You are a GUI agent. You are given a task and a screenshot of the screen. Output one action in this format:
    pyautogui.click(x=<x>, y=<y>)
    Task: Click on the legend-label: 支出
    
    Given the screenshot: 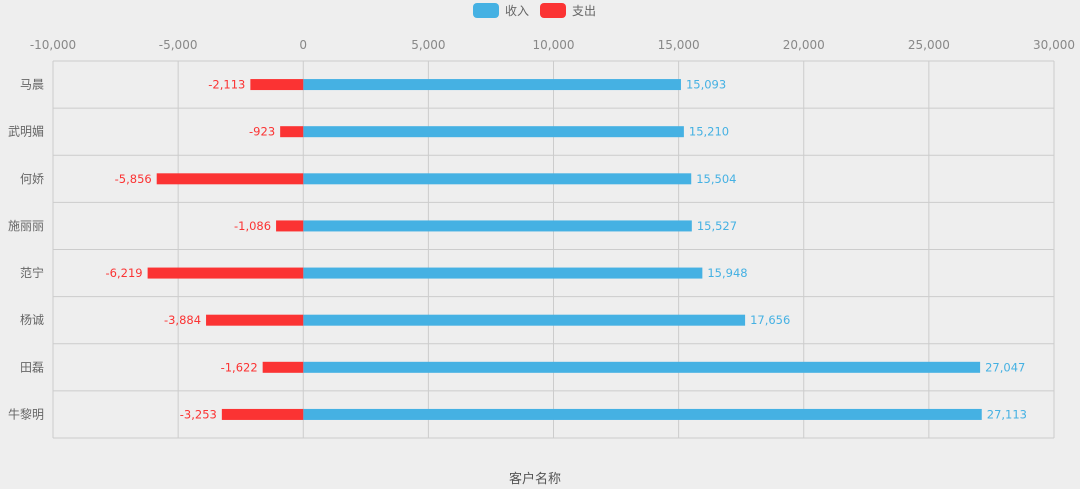 What is the action you would take?
    pyautogui.click(x=584, y=11)
    